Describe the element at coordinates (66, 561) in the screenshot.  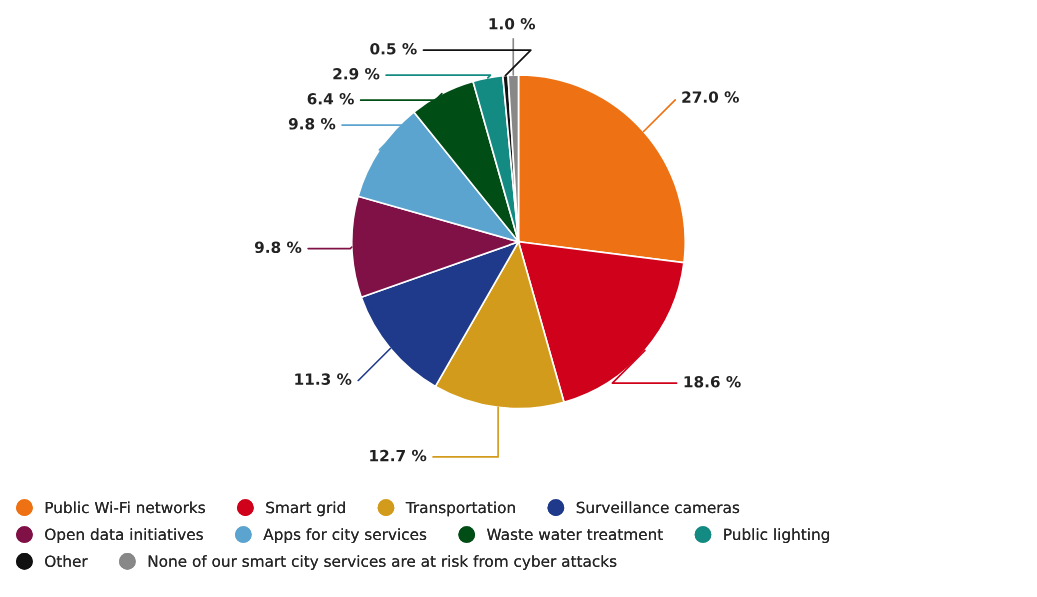
I see `legend-label: Other` at that location.